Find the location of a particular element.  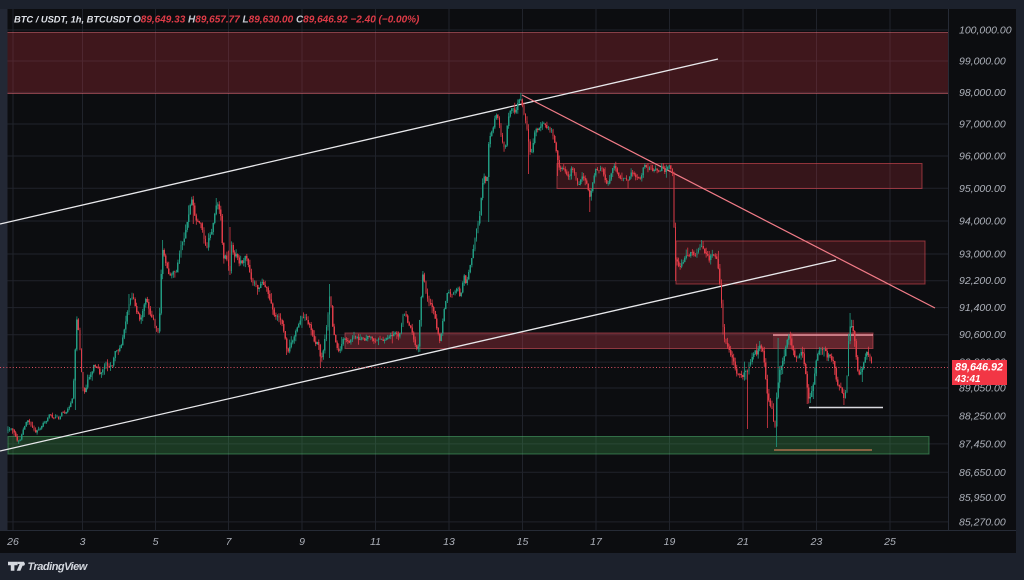

svg-text: 95,000.00 is located at coordinates (982, 189).